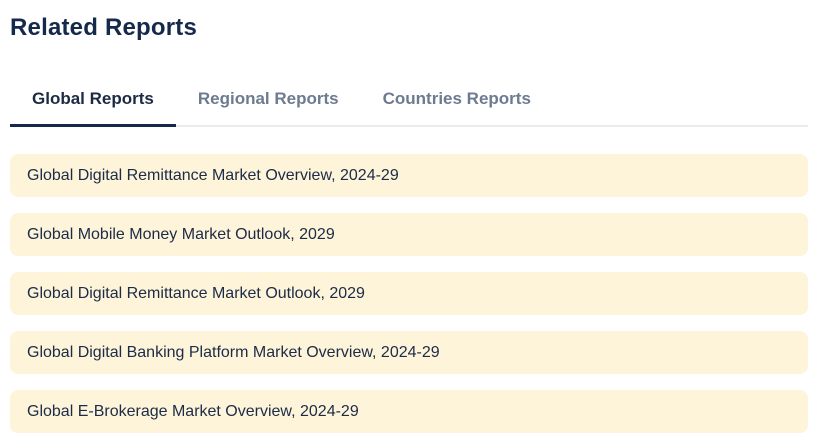 This screenshot has width=826, height=444. What do you see at coordinates (104, 27) in the screenshot?
I see `page-title: Related Reports` at bounding box center [104, 27].